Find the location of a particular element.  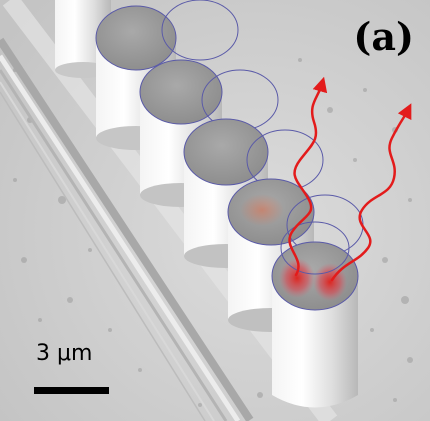

scale-bar is located at coordinates (71, 390).